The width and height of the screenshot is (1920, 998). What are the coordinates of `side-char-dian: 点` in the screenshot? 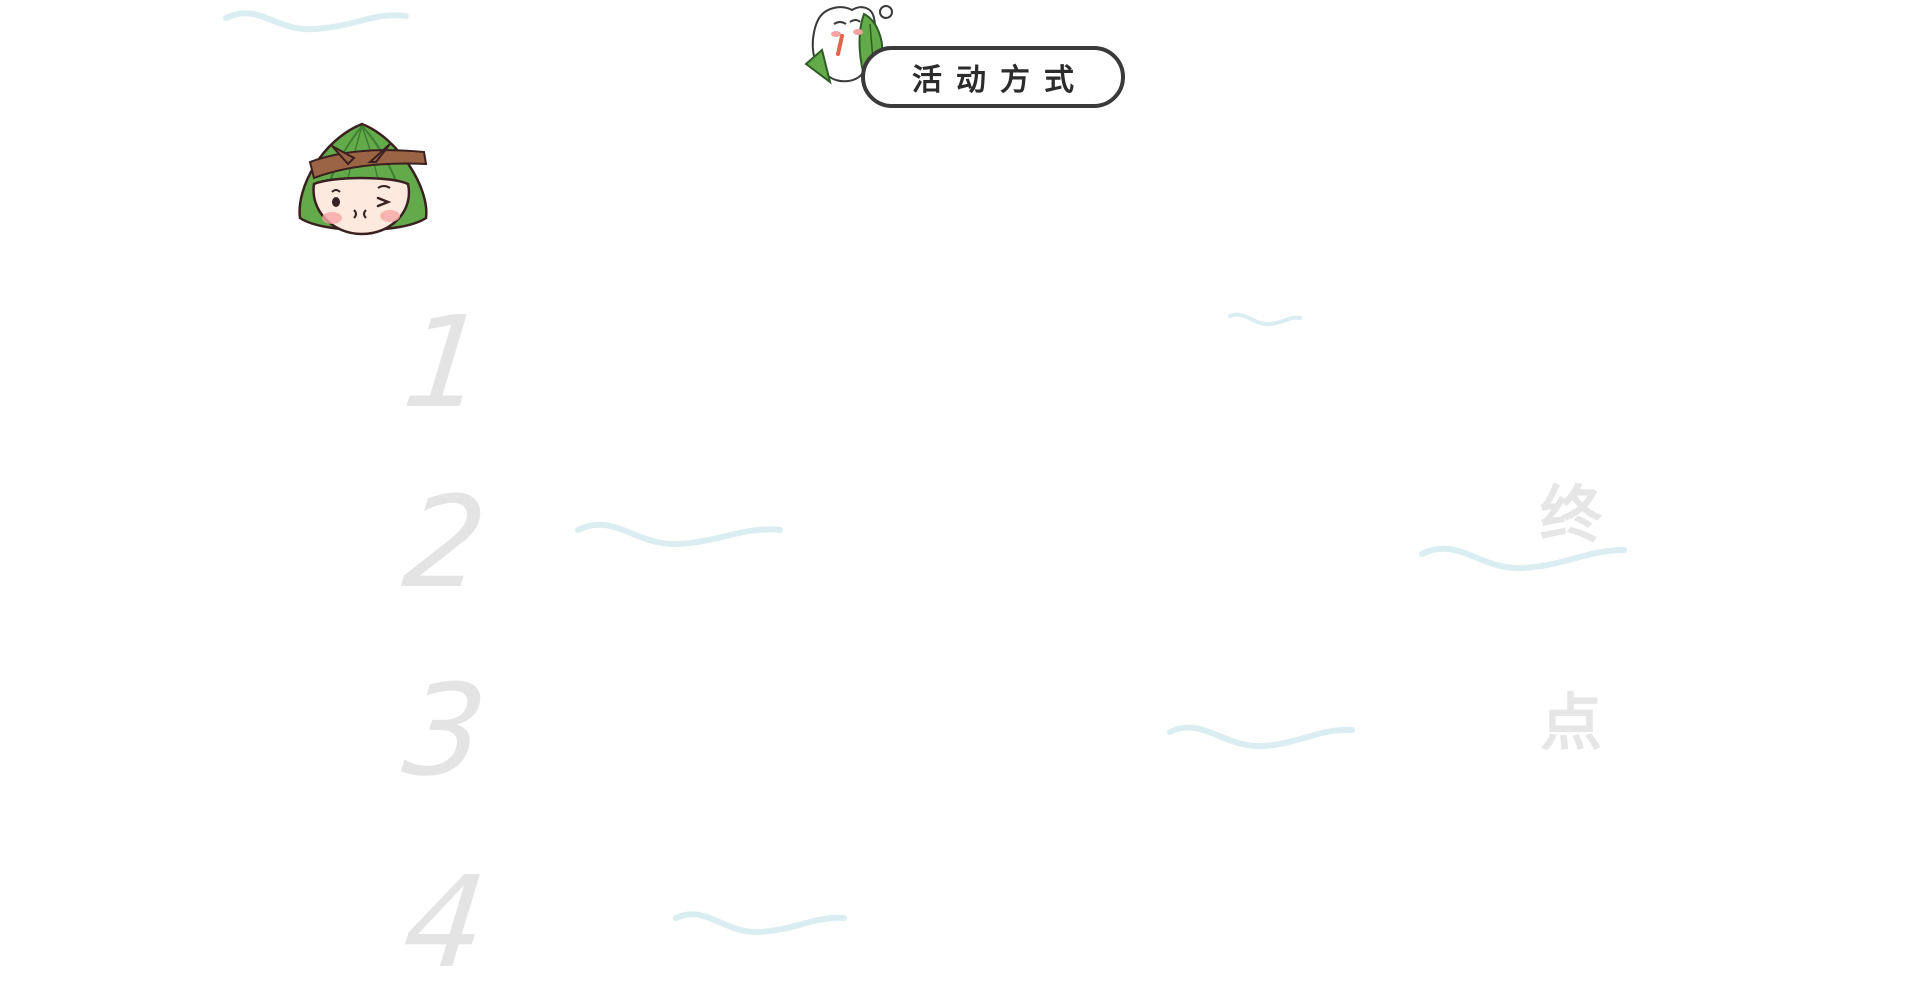 It's located at (1570, 722).